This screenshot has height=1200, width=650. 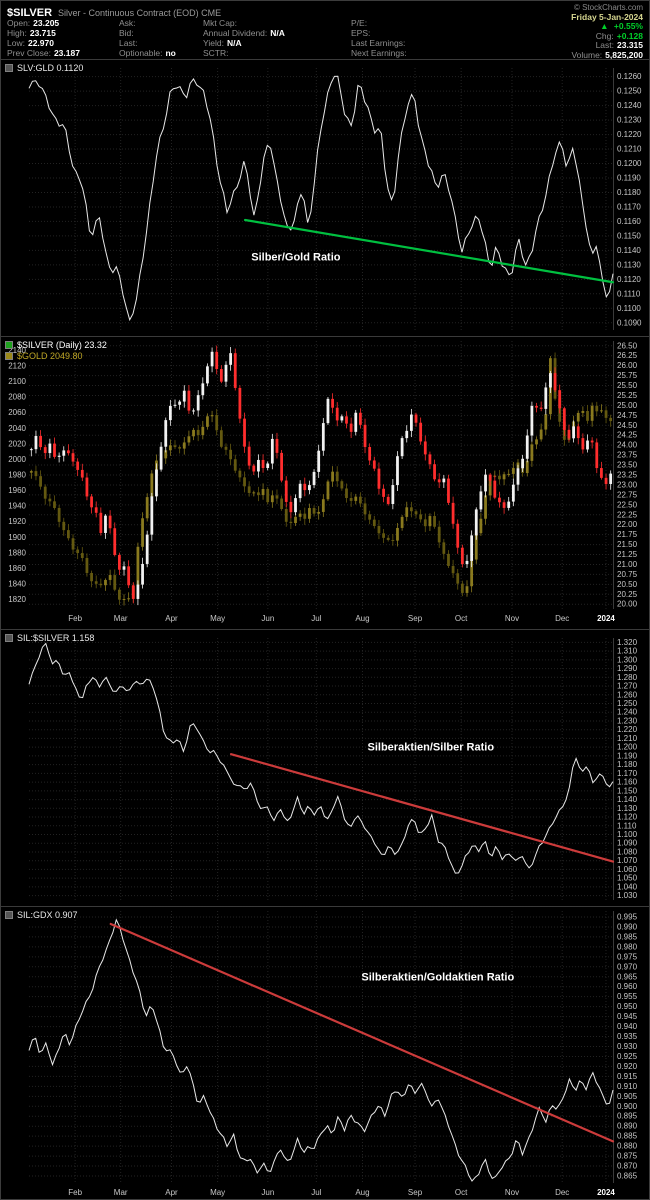 I want to click on y-axis-tick-label: 1.200, so click(x=627, y=747).